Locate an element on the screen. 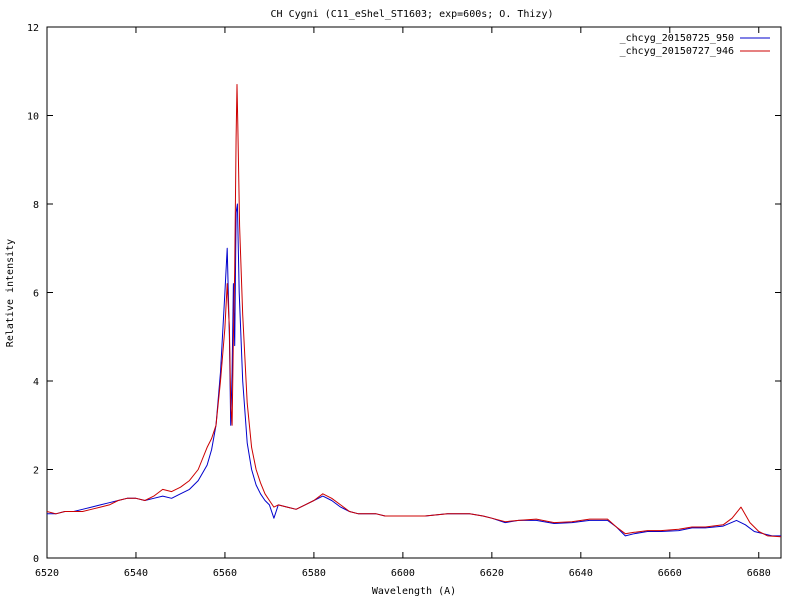 This screenshot has height=600, width=800. x-tick-label: 6600 is located at coordinates (403, 573).